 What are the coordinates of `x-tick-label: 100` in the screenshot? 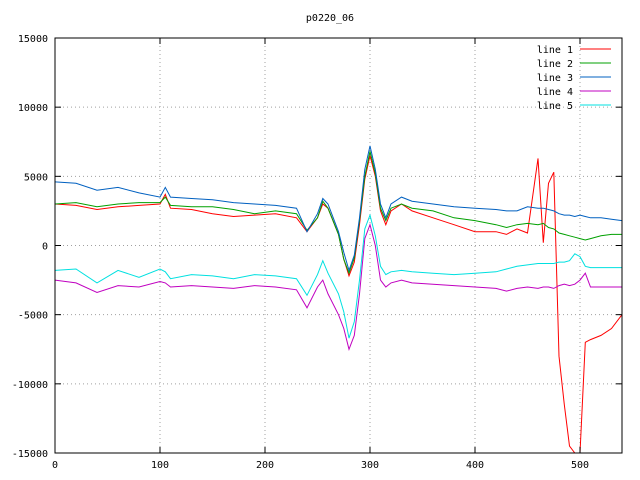 It's located at (160, 465).